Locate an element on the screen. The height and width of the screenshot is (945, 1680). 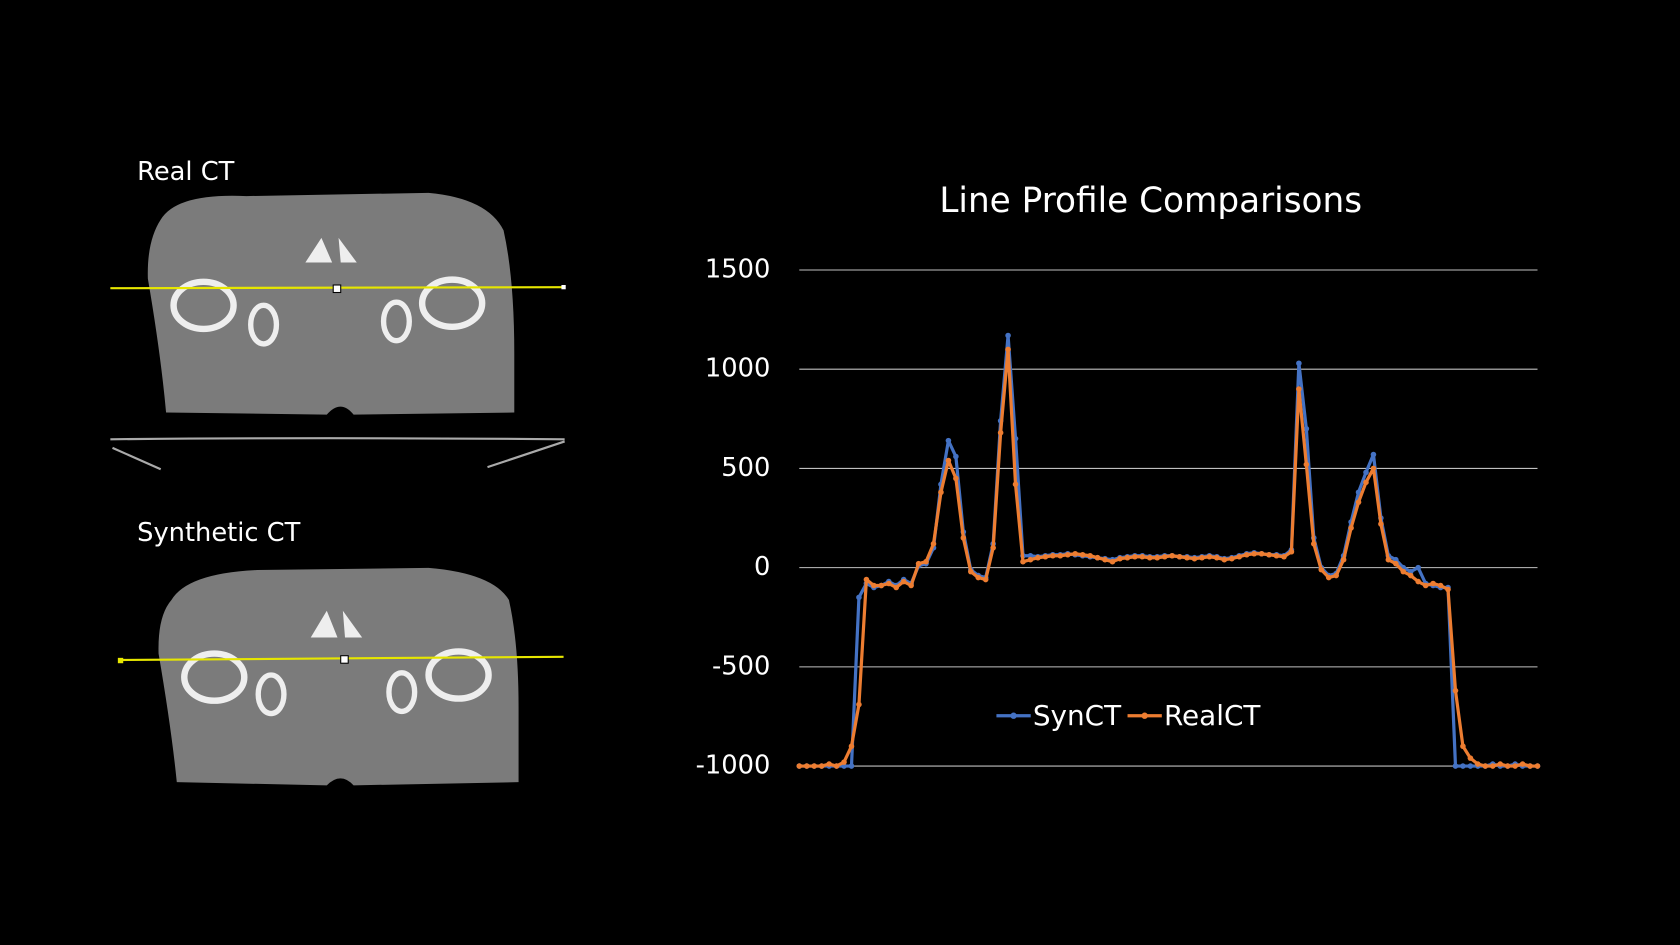
legend: SynCT RealCT is located at coordinates (1128, 715).